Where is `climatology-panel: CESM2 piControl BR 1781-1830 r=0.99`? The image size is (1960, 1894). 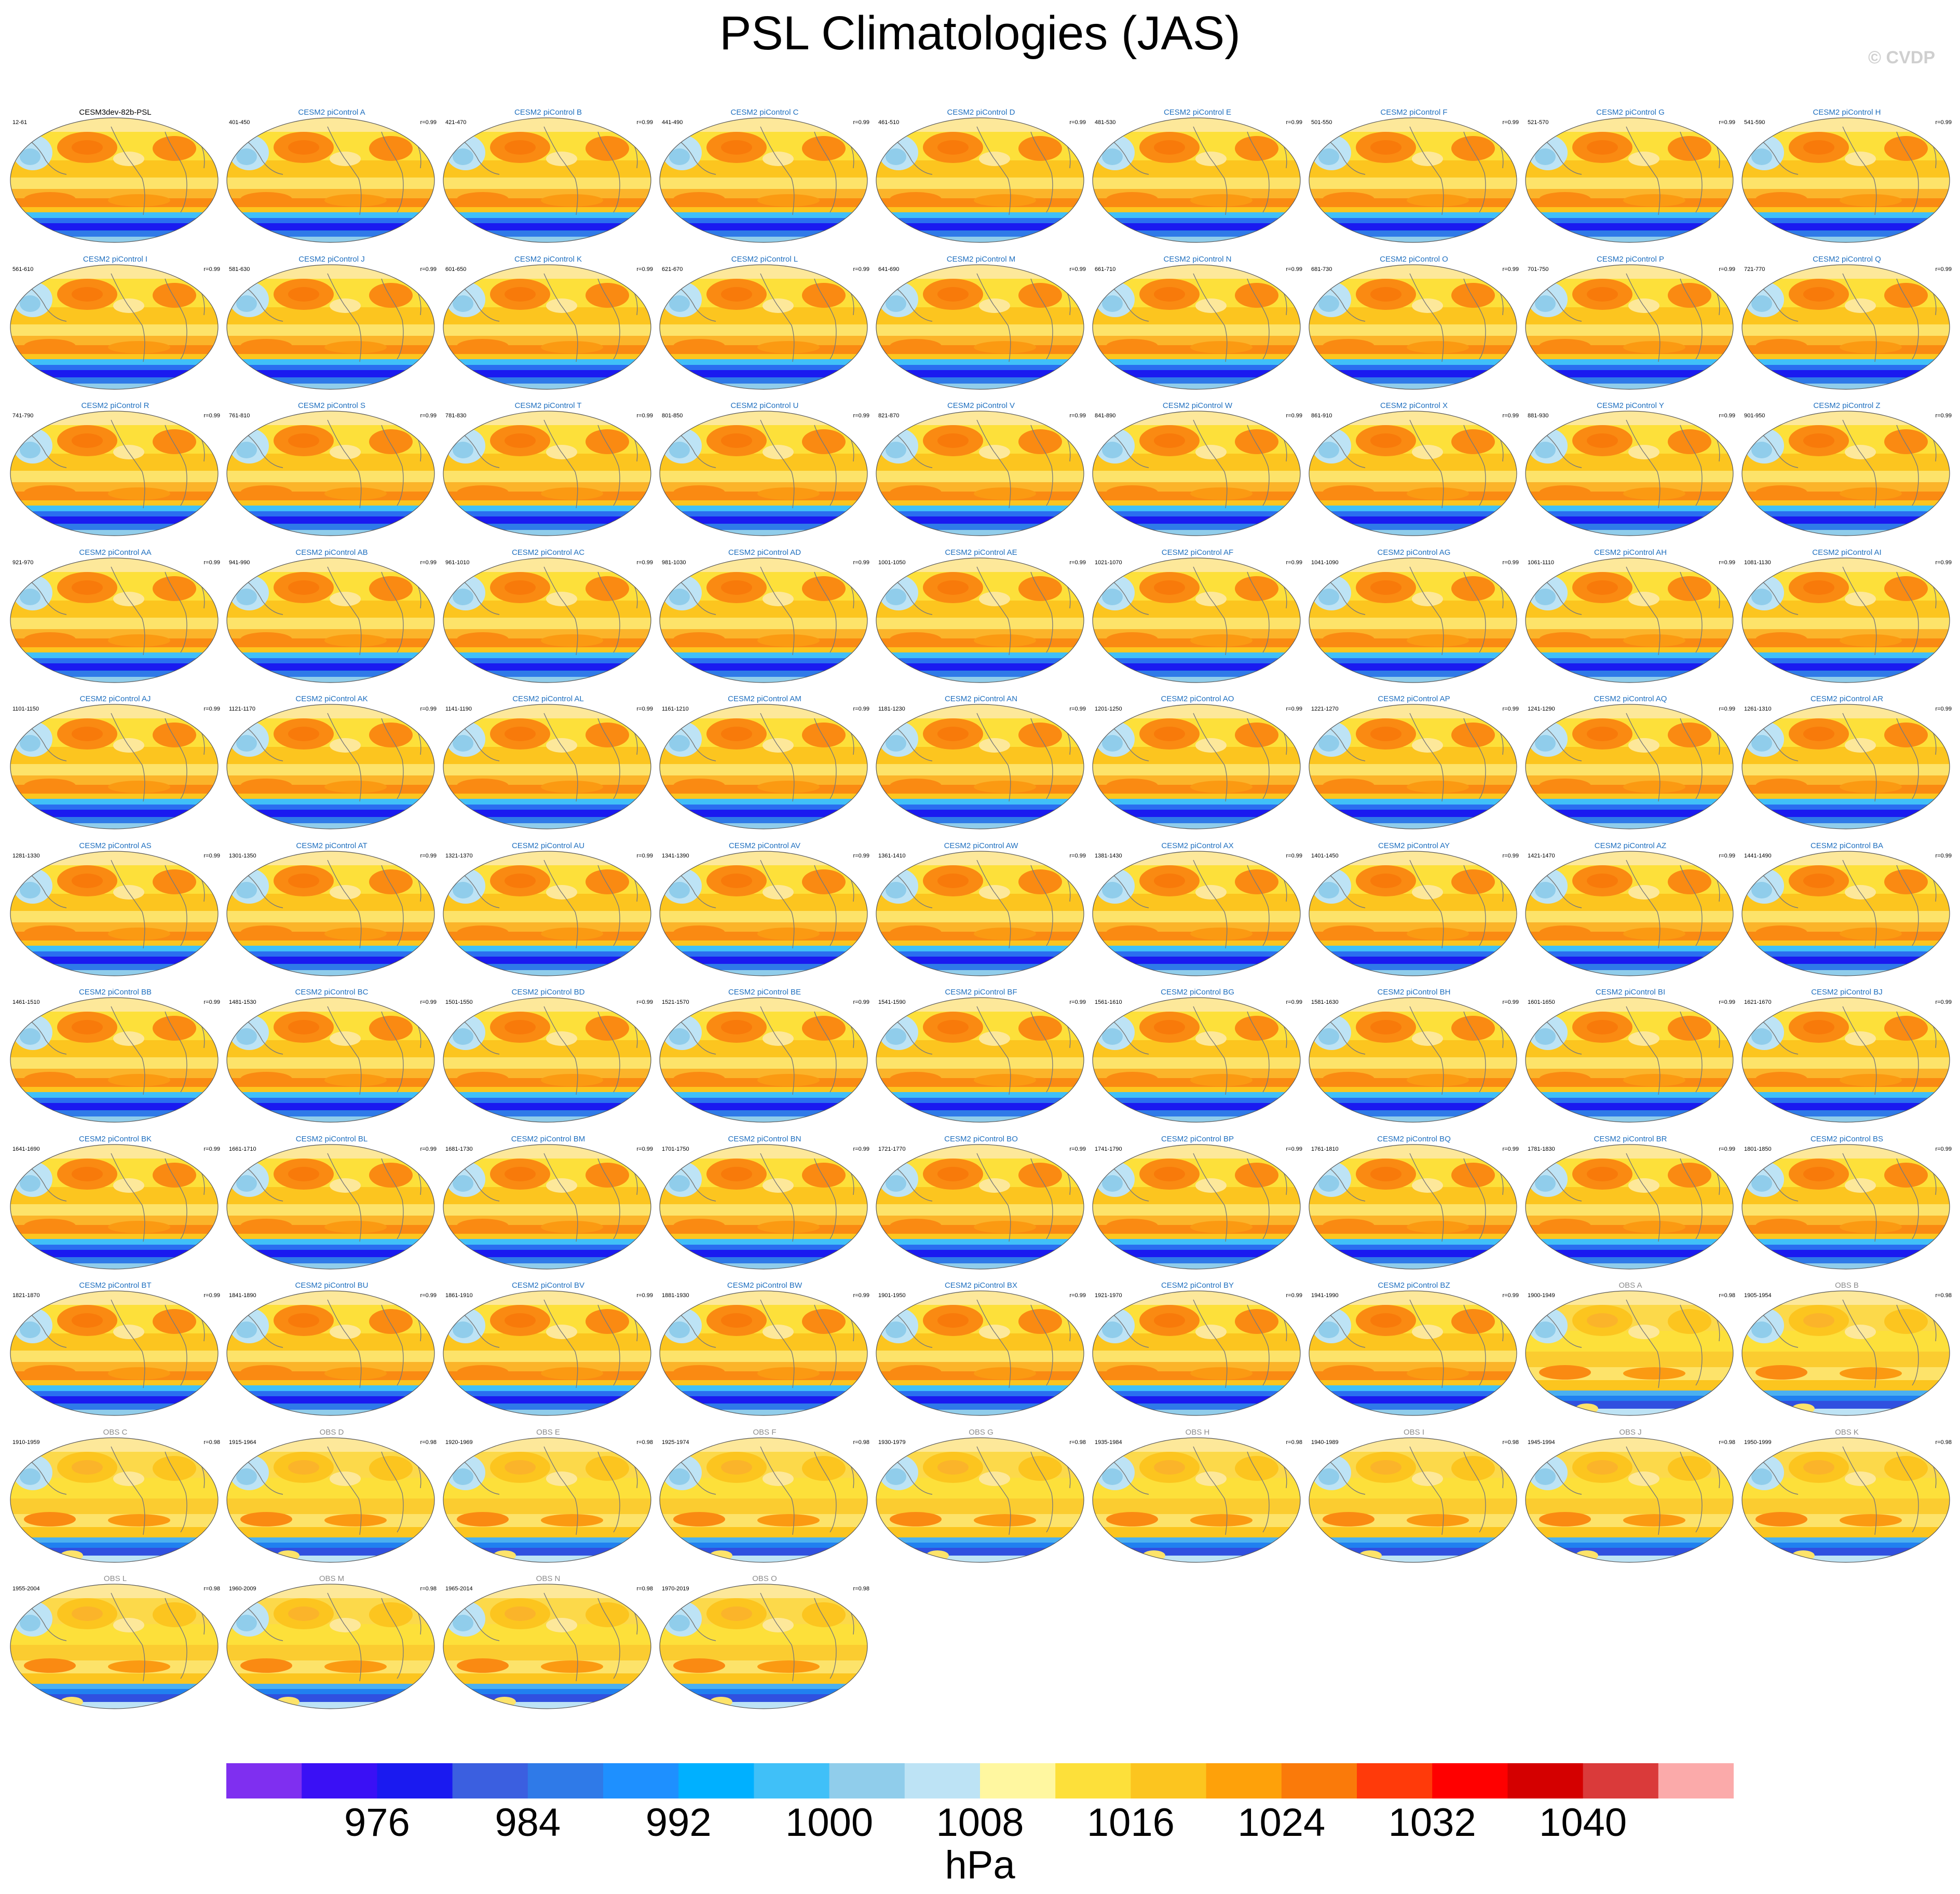 climatology-panel: CESM2 piControl BR 1781-1830 r=0.99 is located at coordinates (1630, 1205).